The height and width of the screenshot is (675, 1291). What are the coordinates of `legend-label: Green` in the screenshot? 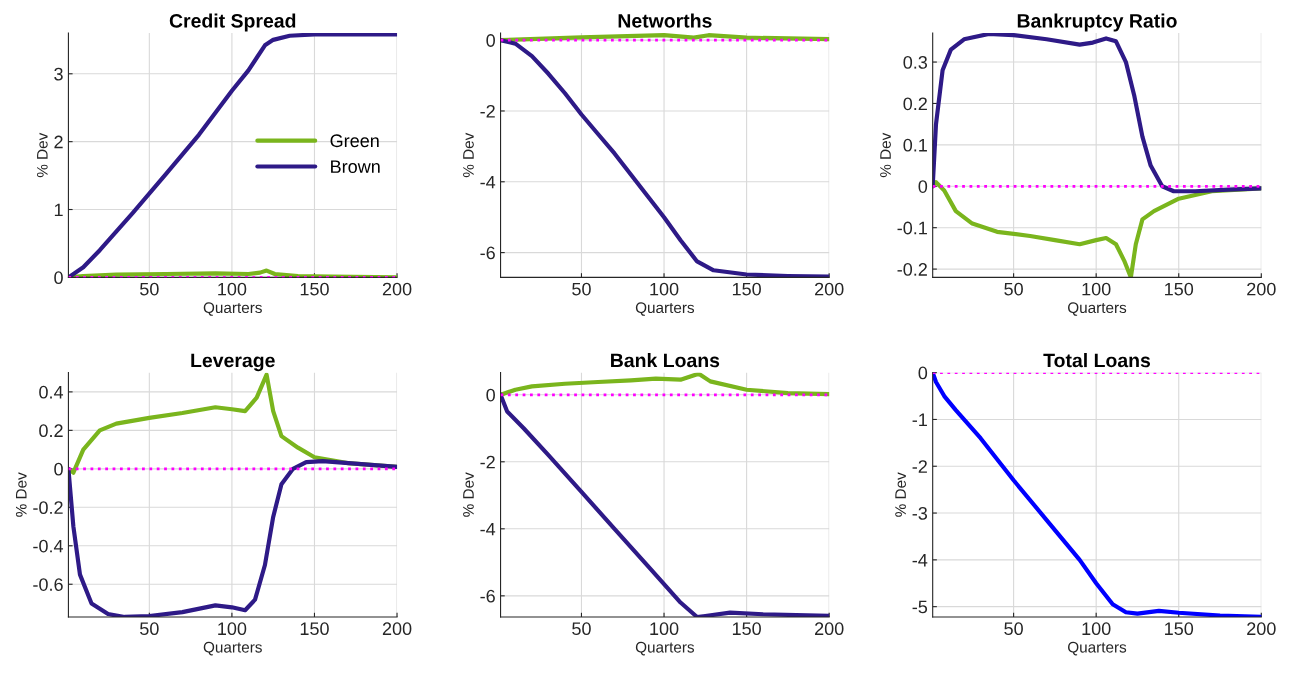 It's located at (354, 141).